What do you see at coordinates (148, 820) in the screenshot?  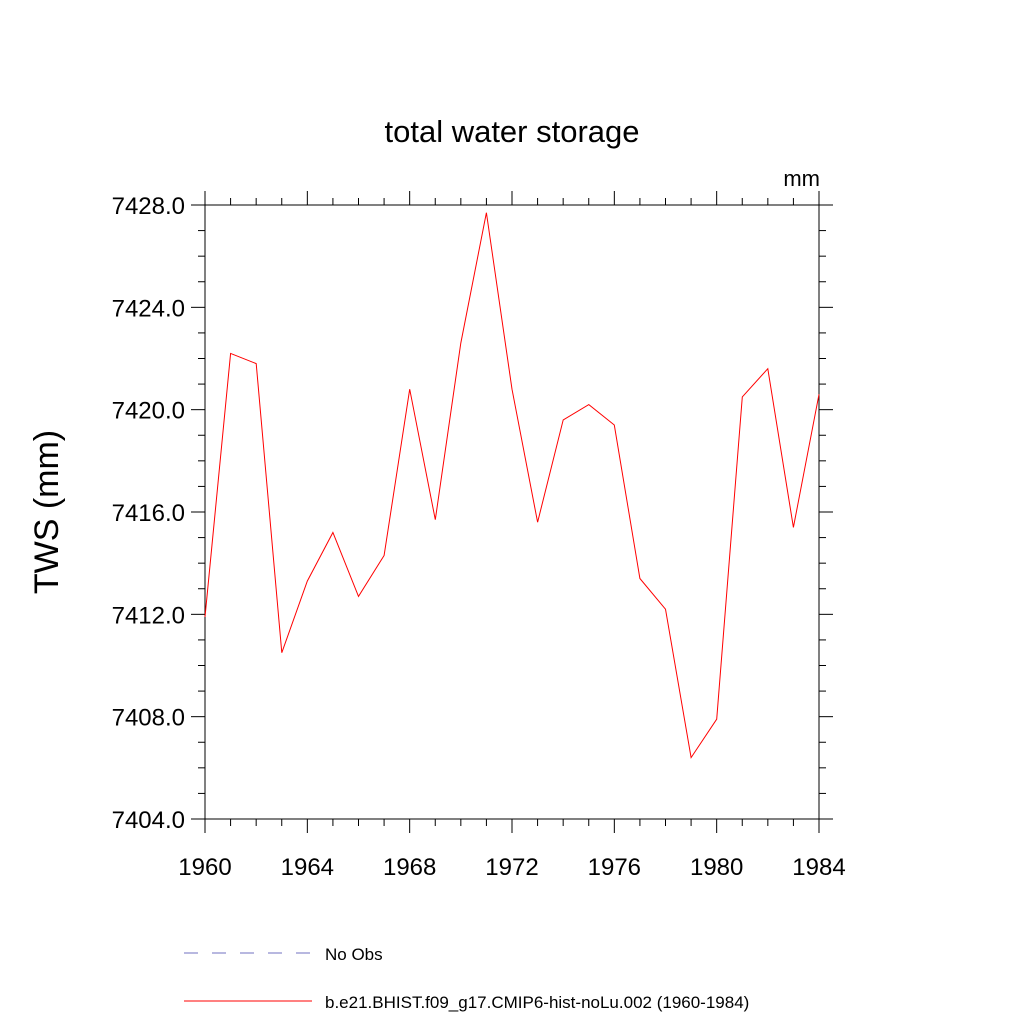 I see `y-tick-label: 7404.0` at bounding box center [148, 820].